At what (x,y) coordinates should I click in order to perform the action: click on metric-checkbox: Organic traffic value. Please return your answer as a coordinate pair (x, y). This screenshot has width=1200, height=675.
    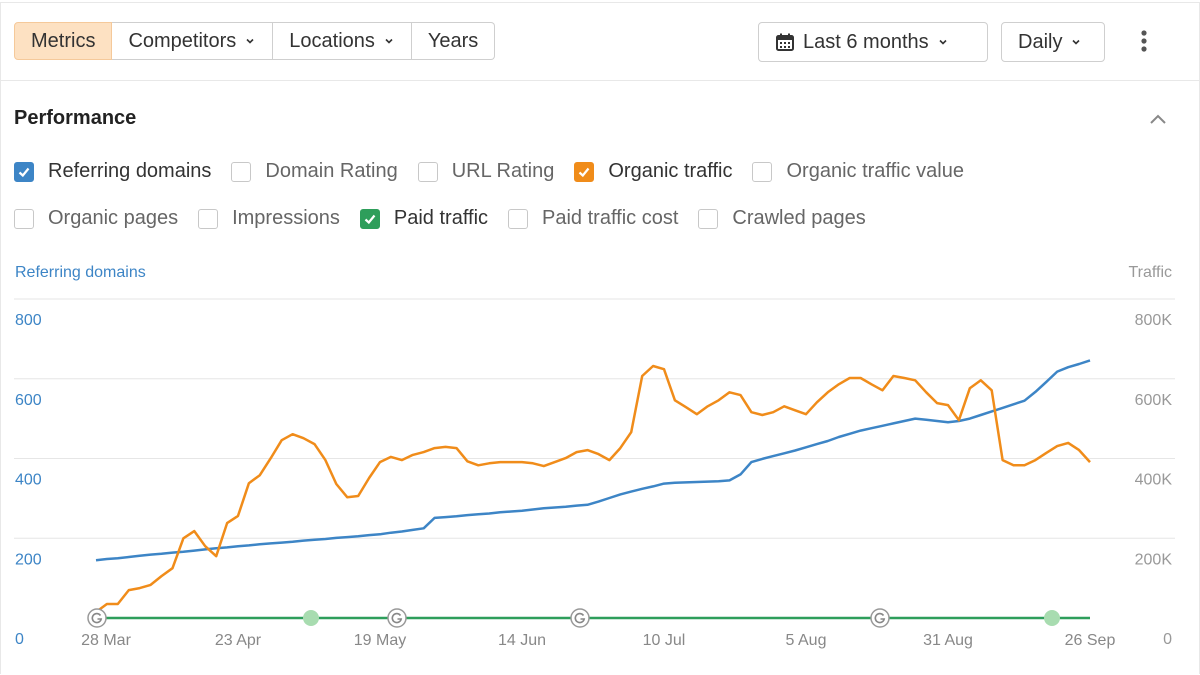
    Looking at the image, I should click on (858, 171).